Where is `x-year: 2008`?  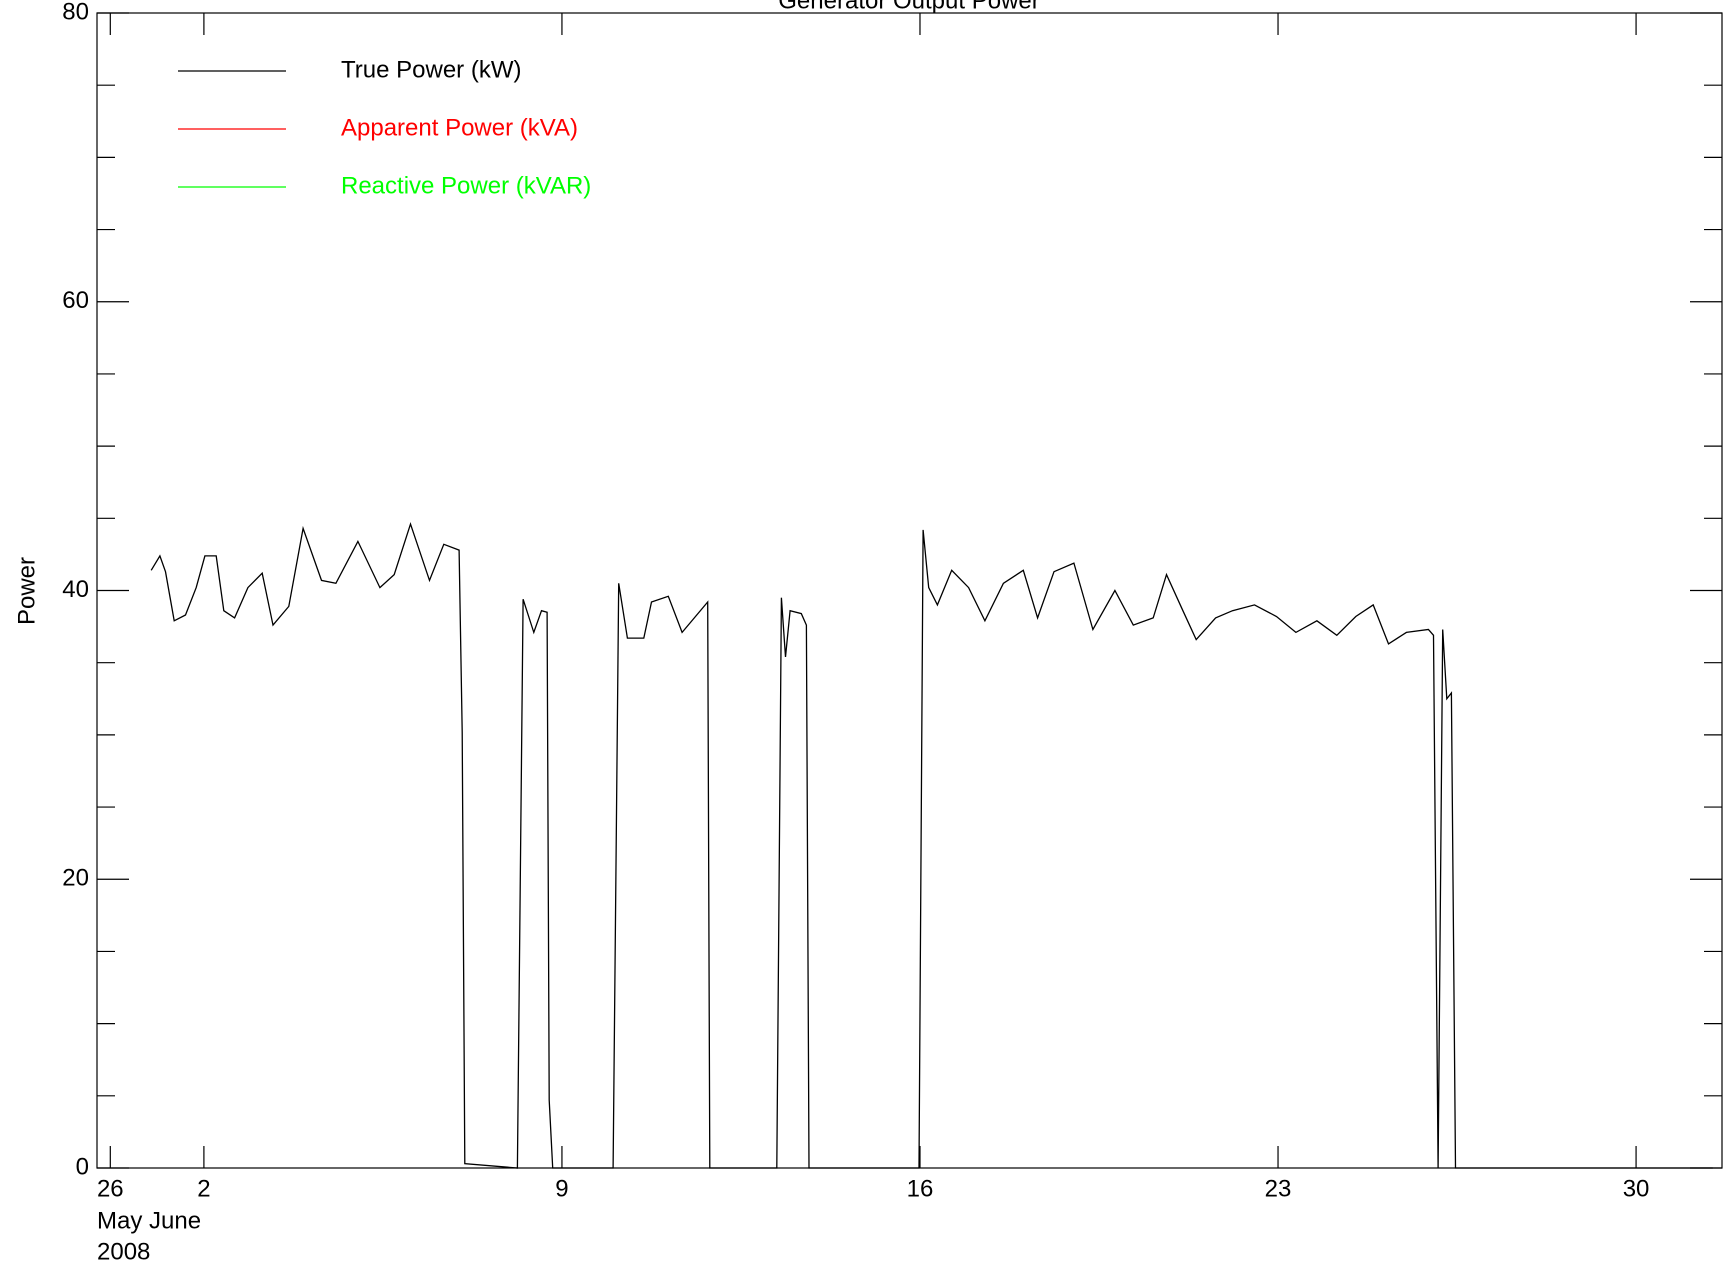 x-year: 2008 is located at coordinates (123, 1251).